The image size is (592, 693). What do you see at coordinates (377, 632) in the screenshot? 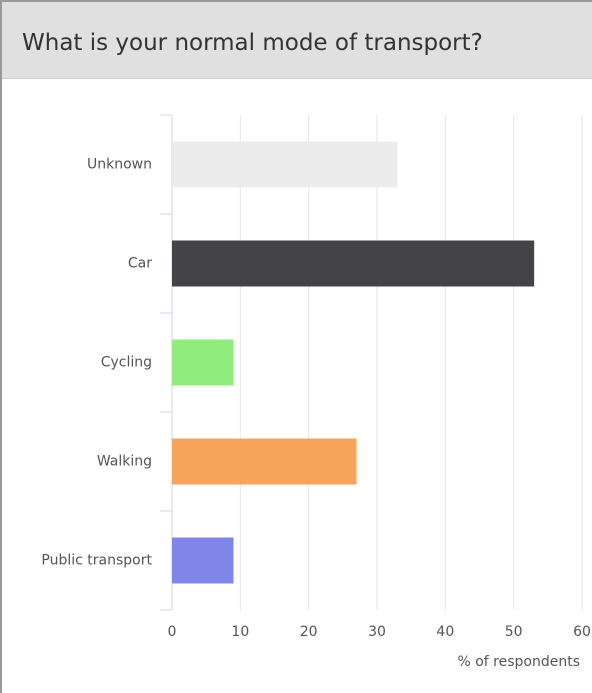
I see `x-tick-label: 30` at bounding box center [377, 632].